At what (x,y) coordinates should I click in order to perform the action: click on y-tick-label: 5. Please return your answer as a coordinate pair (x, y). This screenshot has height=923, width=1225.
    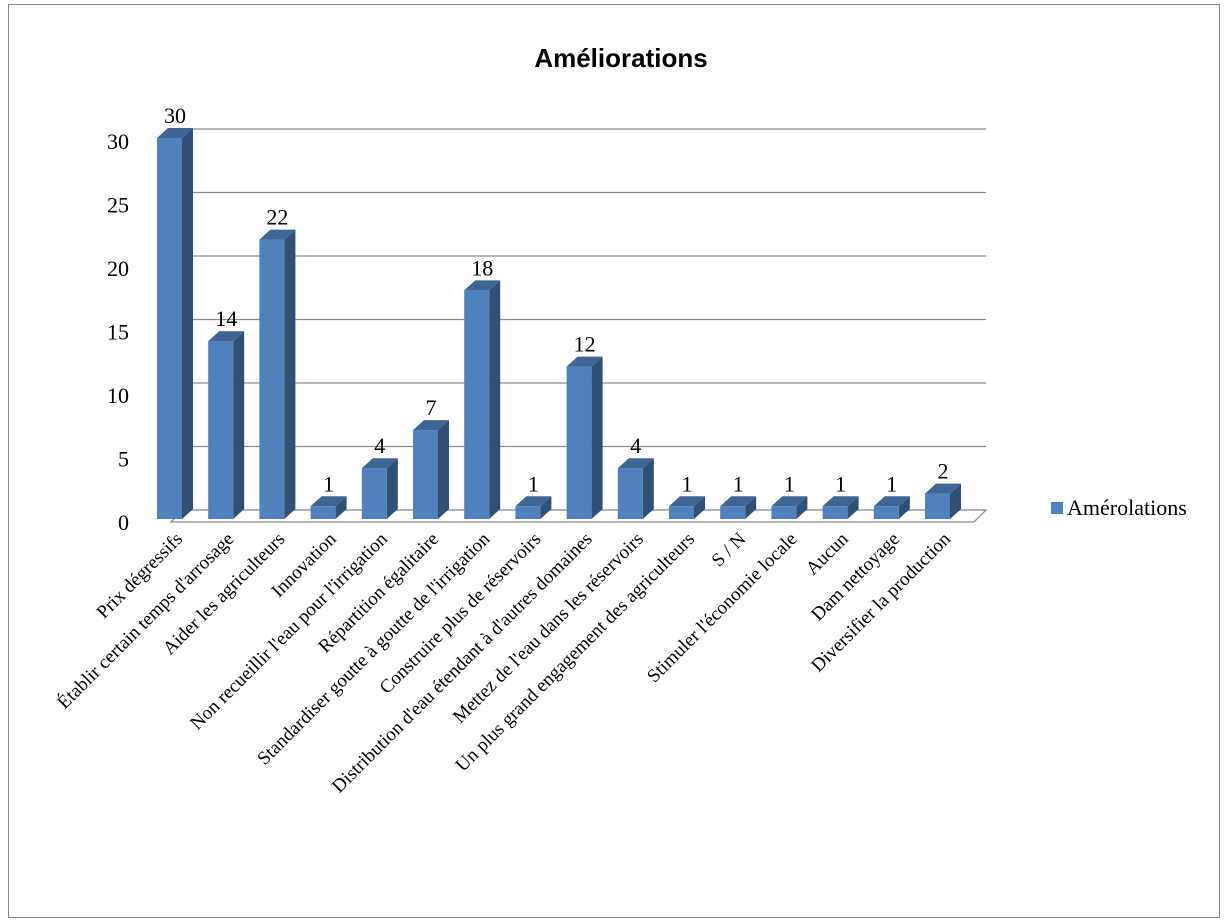
    Looking at the image, I should click on (123, 459).